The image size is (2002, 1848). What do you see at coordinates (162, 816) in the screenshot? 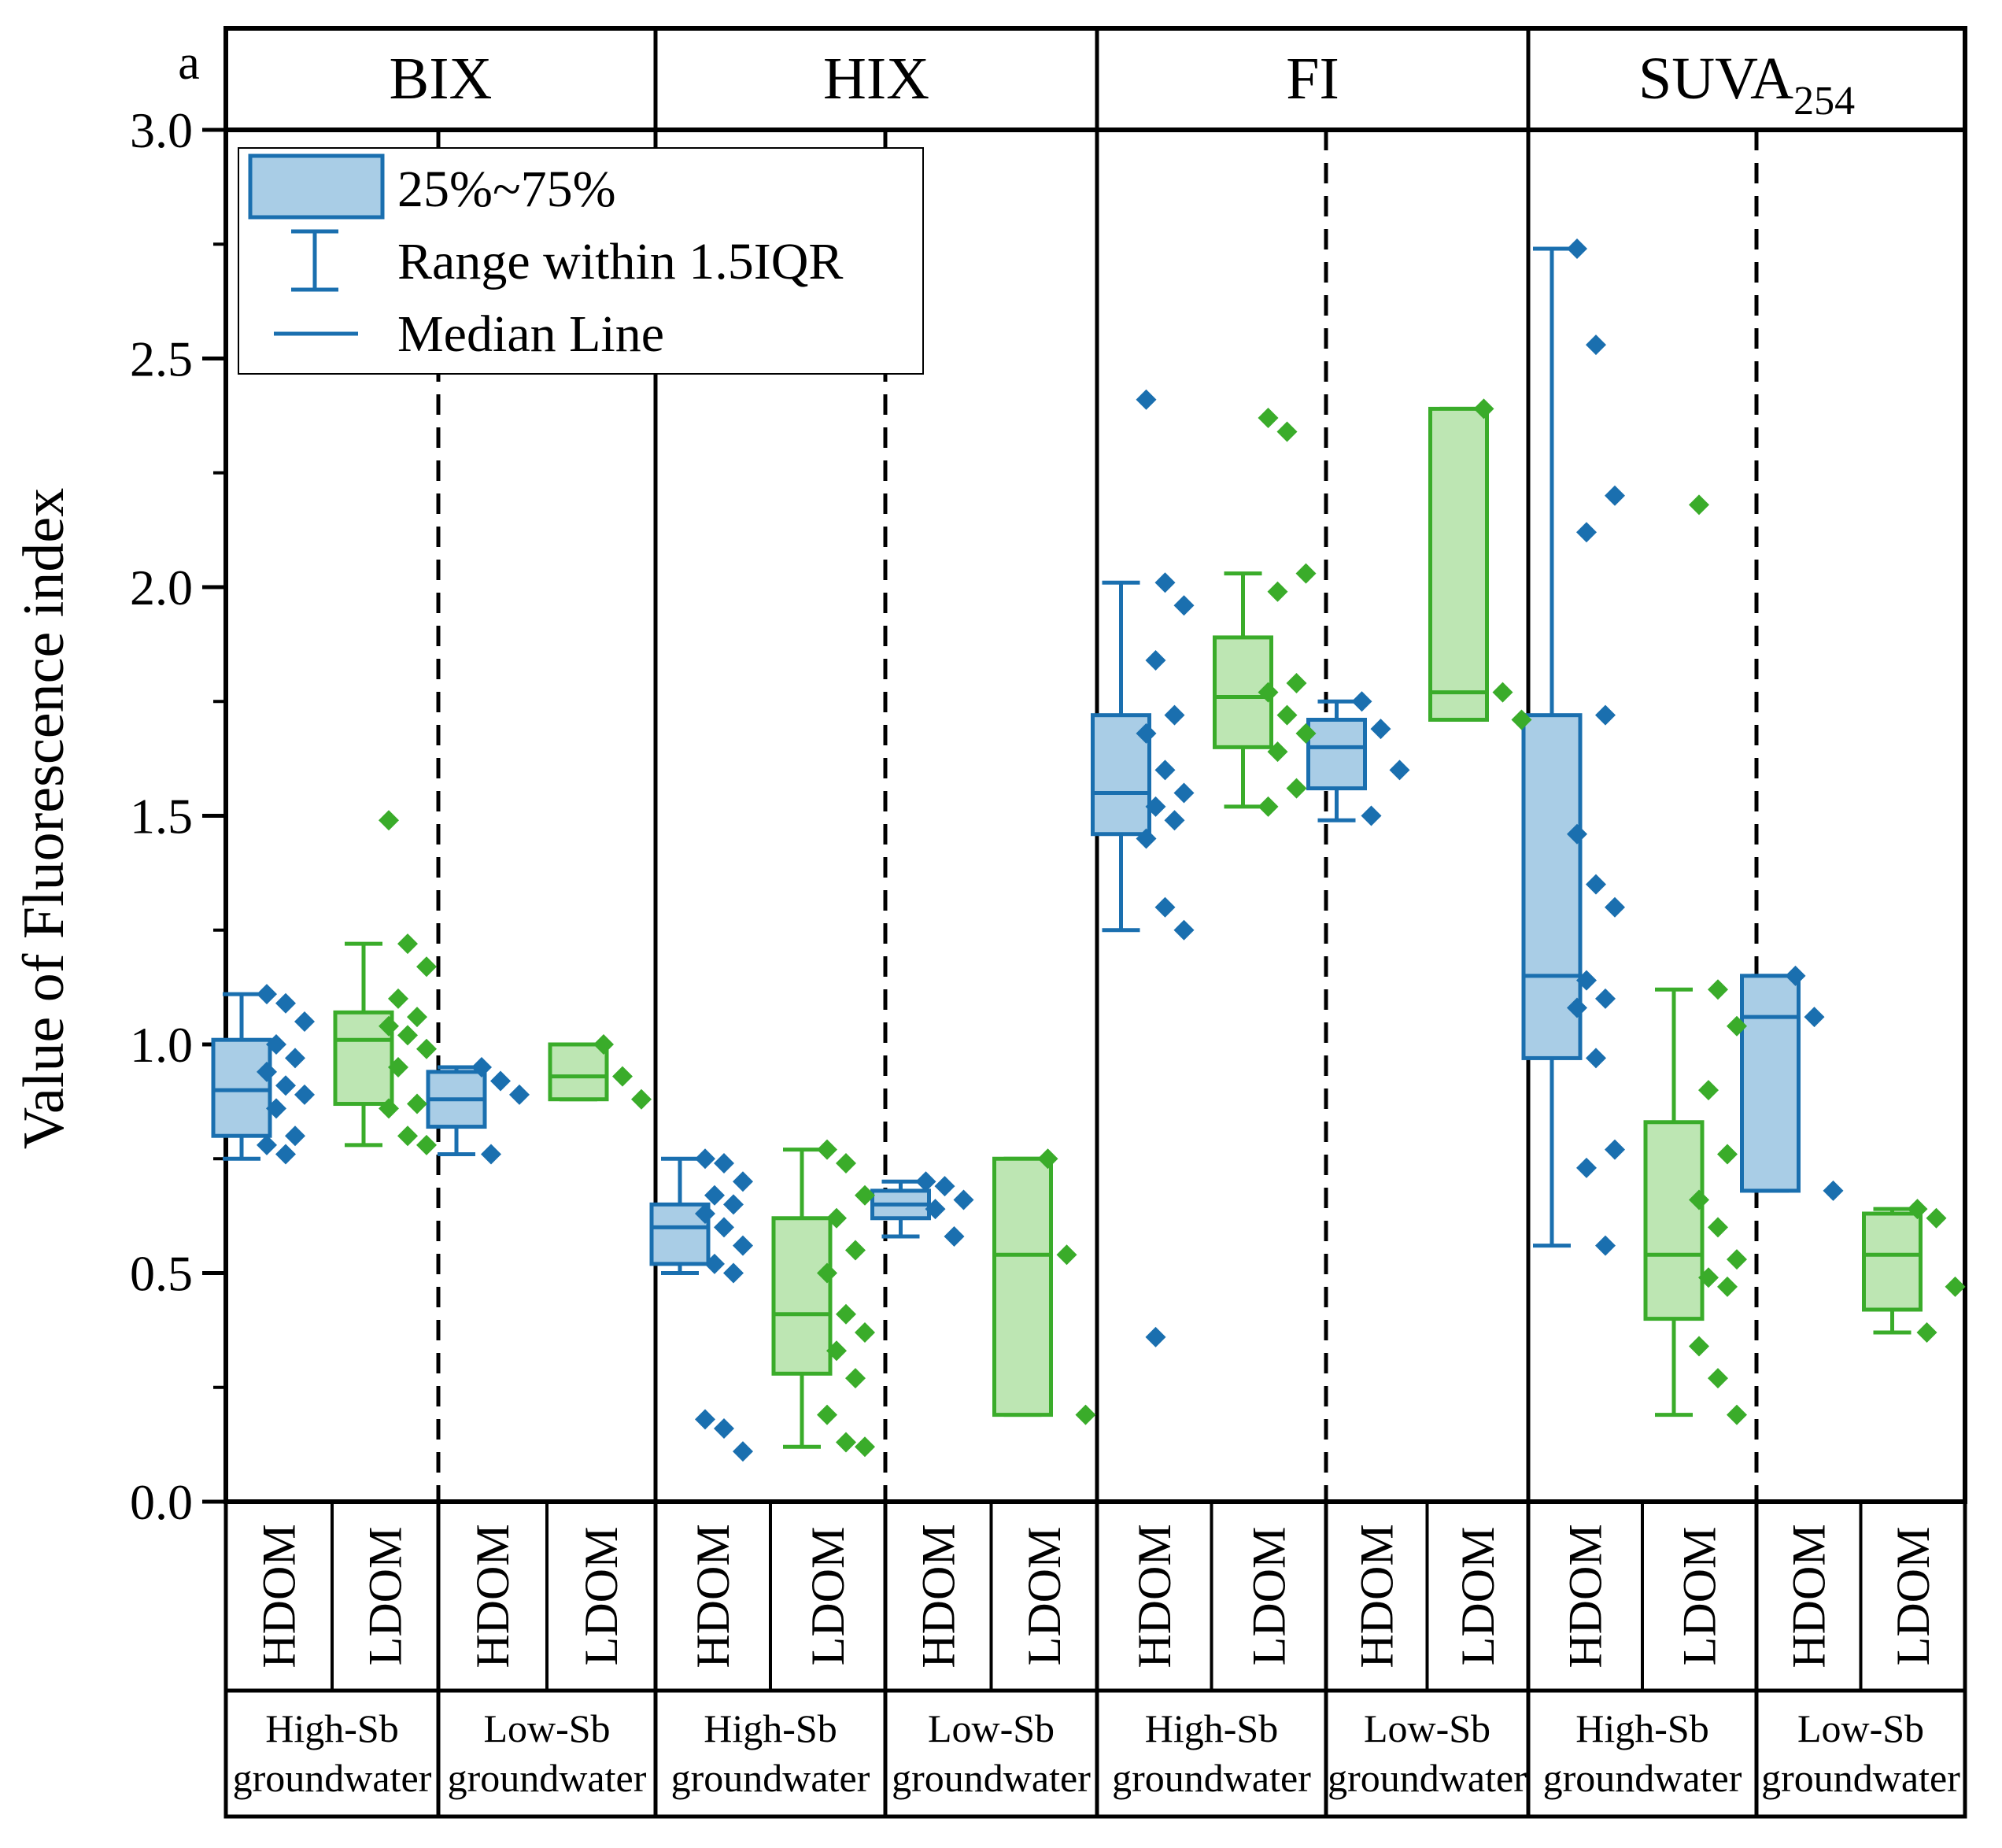
I see `y-tick-labels: 0.0 0.5 1.0 1.5 2.0 2.5 3.0` at bounding box center [162, 816].